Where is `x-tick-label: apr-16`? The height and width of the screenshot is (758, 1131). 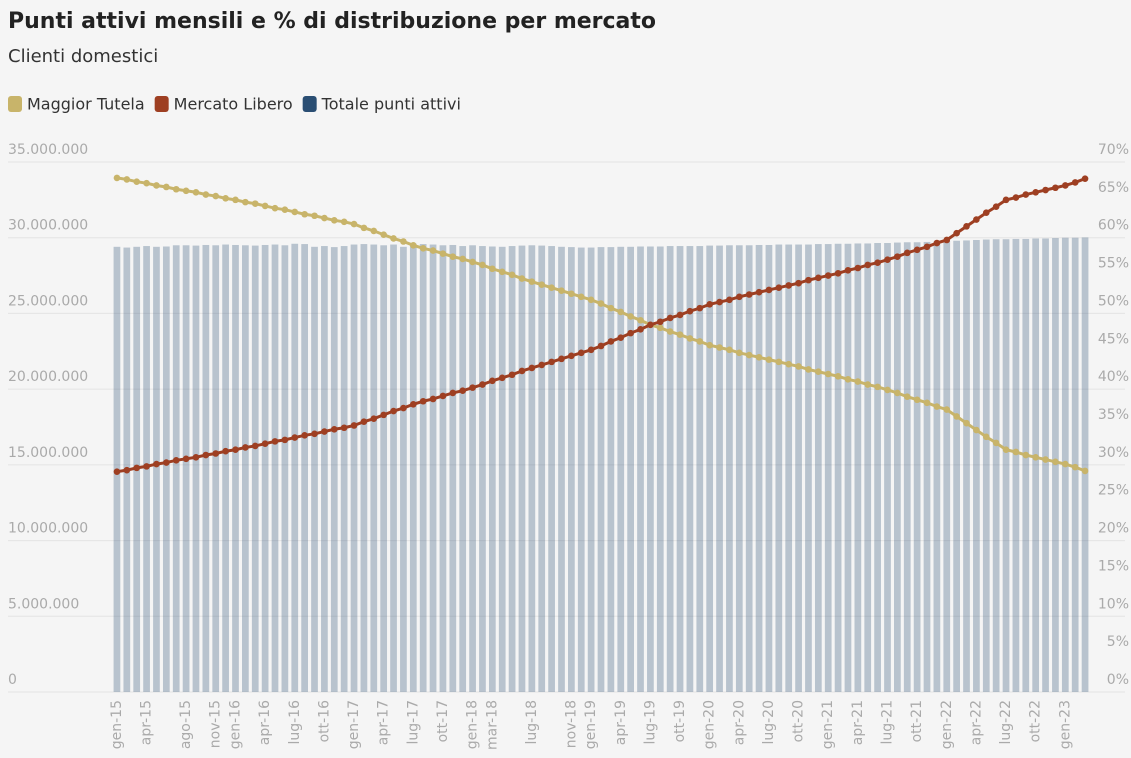 x-tick-label: apr-16 is located at coordinates (265, 722).